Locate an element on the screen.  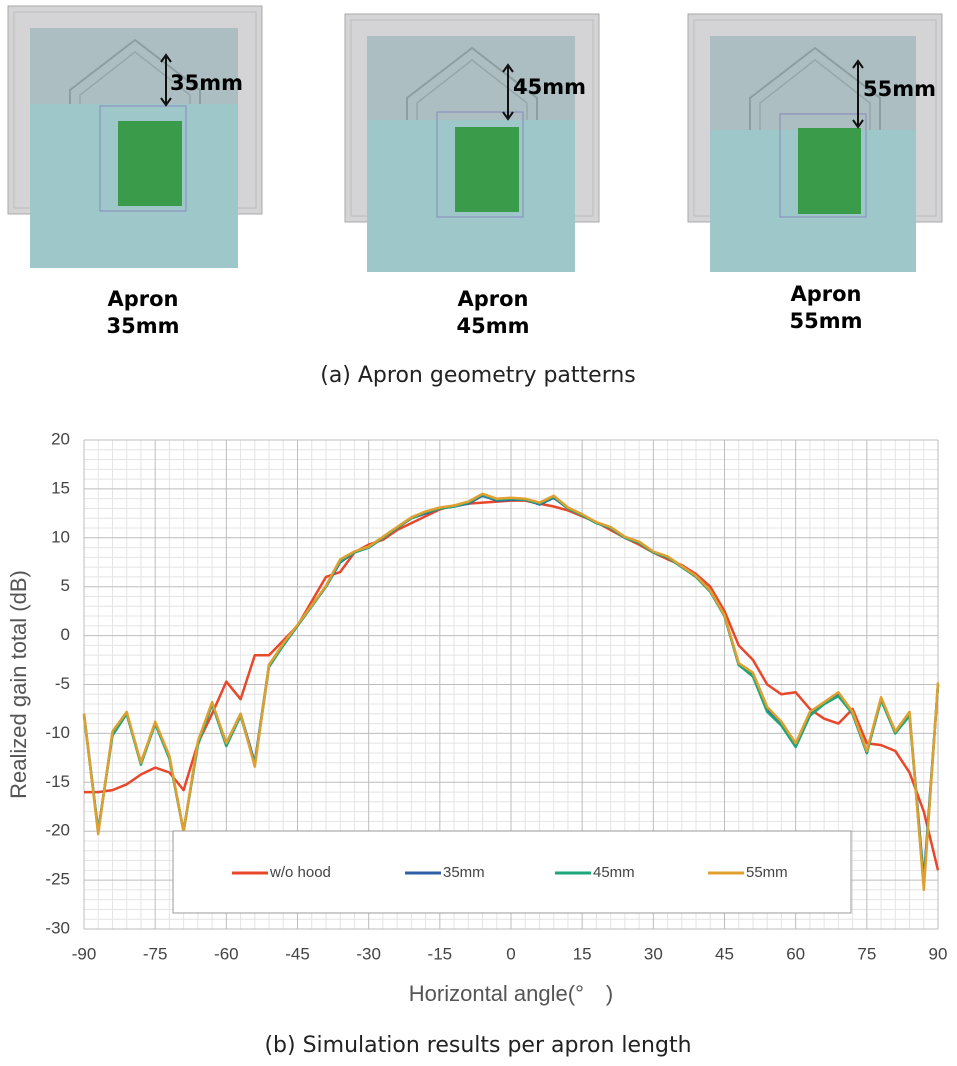
y-axis-title: Realized gain total (dB) is located at coordinates (18, 684).